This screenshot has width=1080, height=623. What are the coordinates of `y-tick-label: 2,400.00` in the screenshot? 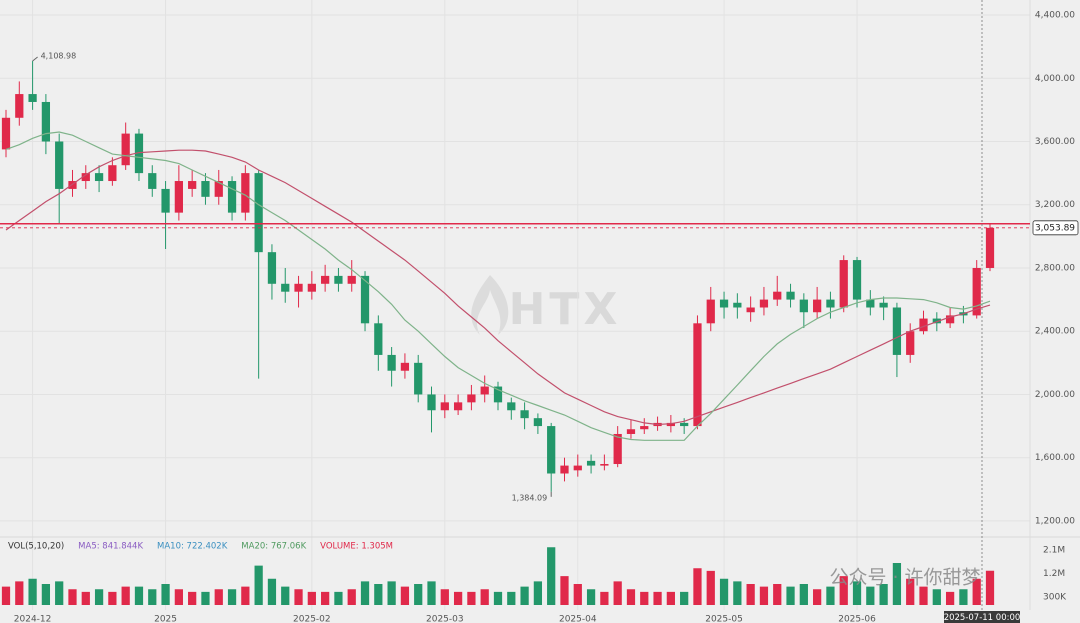 It's located at (1055, 332).